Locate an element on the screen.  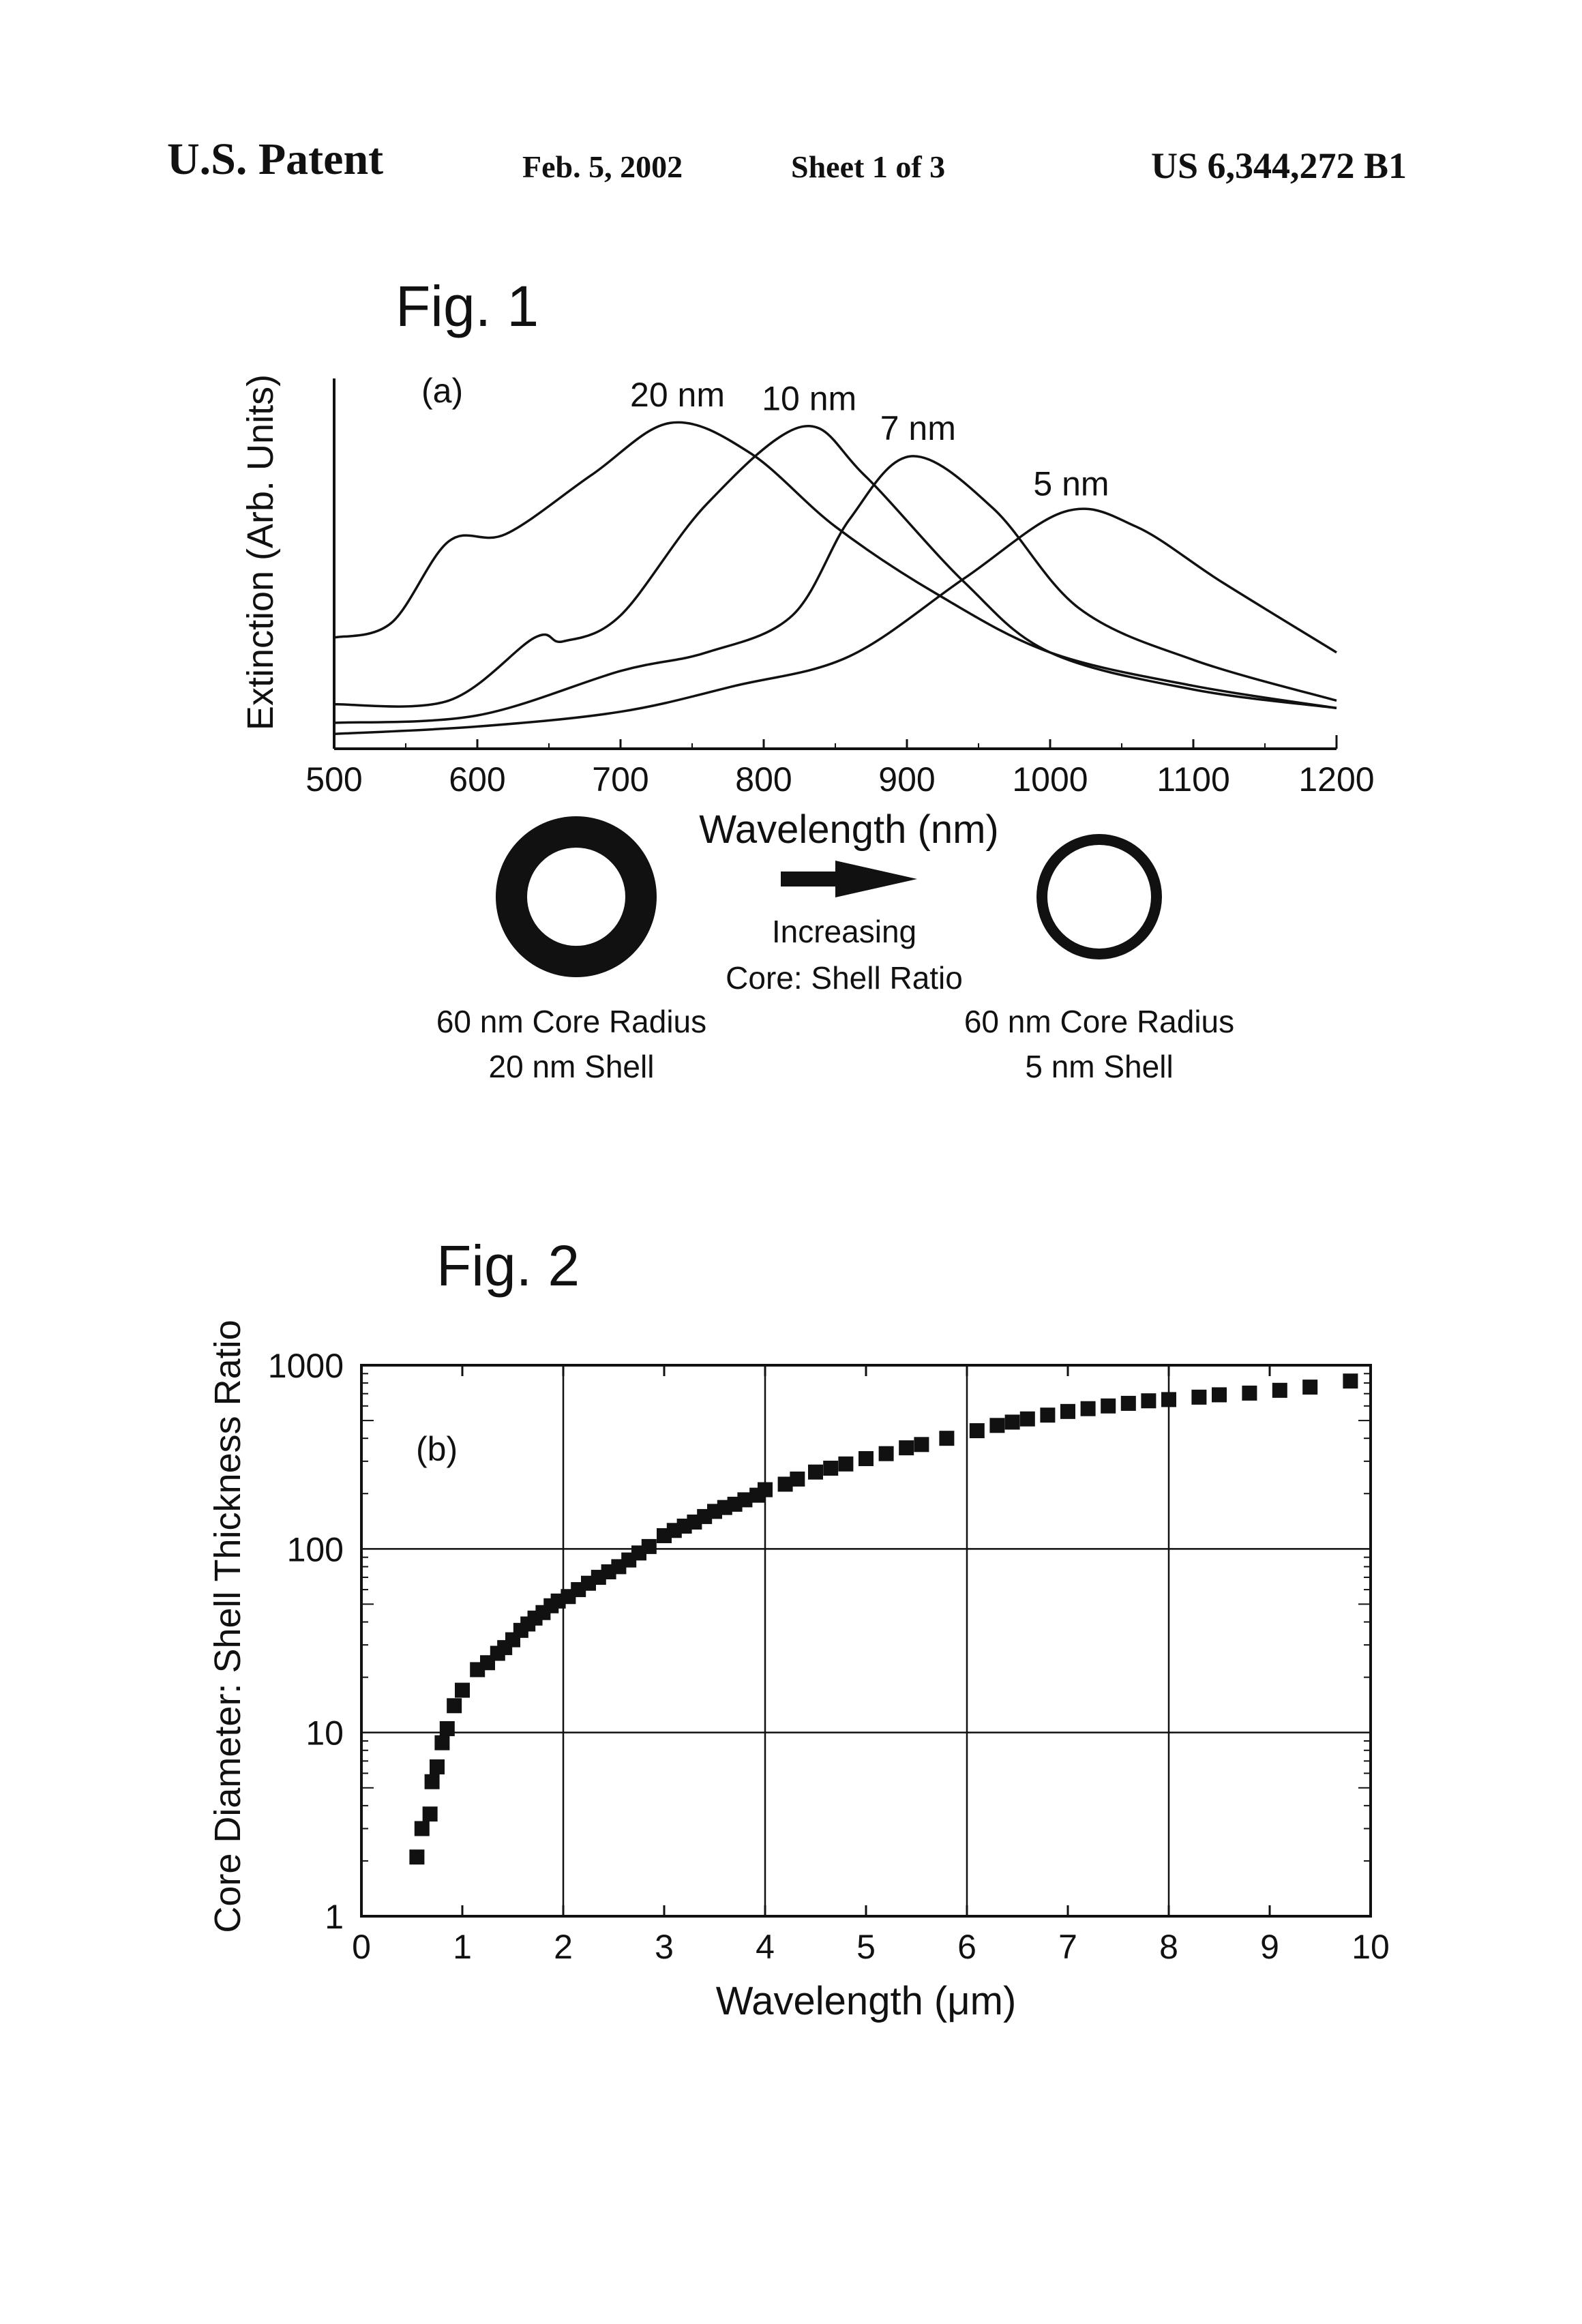
left-shell-caption-line-2: 20 nm Shell is located at coordinates (572, 1066).